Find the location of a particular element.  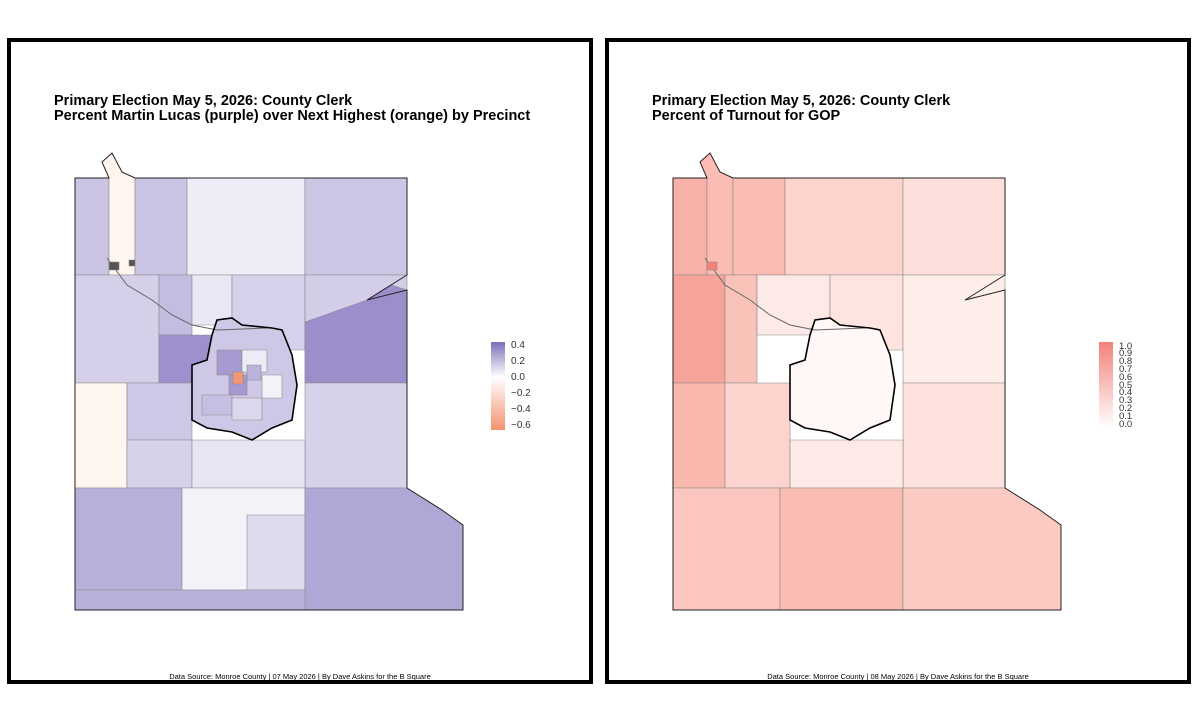

legend-tick-label: −0.4 is located at coordinates (521, 409).